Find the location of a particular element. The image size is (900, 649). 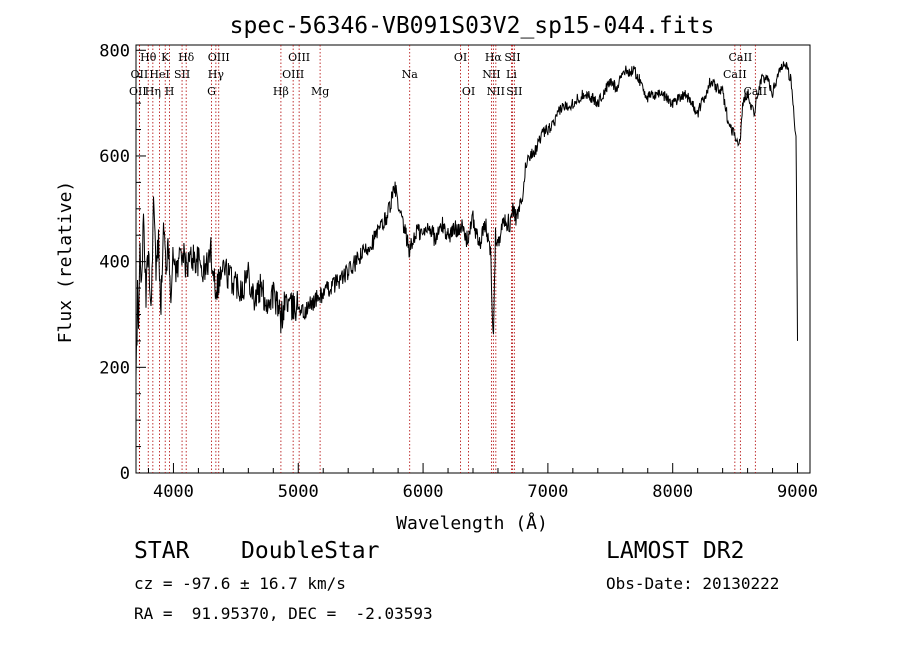

line-marker-label: K is located at coordinates (165, 57).